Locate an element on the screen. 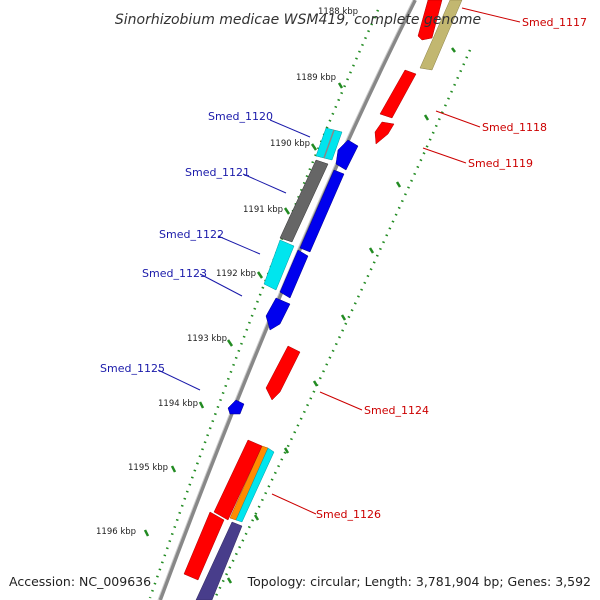  gene-label-smed-1124: Smed_1124 is located at coordinates (396, 410).